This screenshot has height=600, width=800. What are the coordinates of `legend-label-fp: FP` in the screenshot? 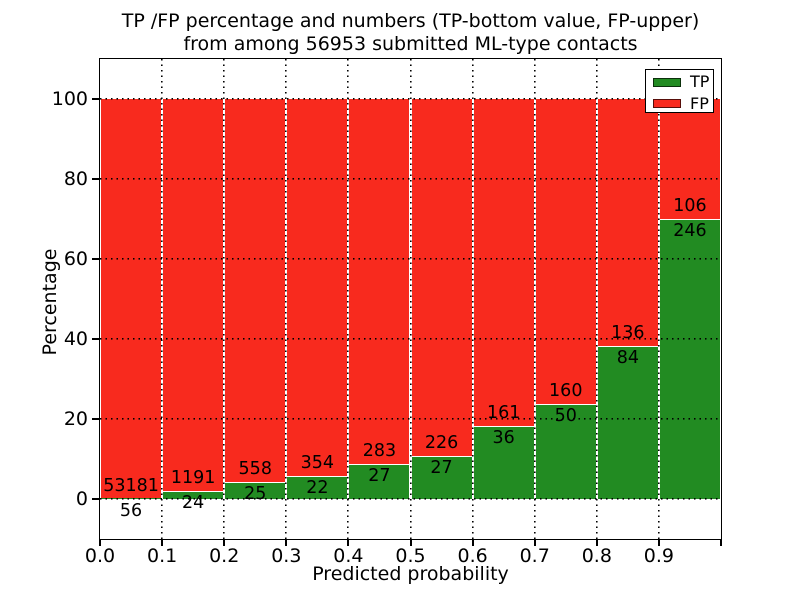 It's located at (699, 103).